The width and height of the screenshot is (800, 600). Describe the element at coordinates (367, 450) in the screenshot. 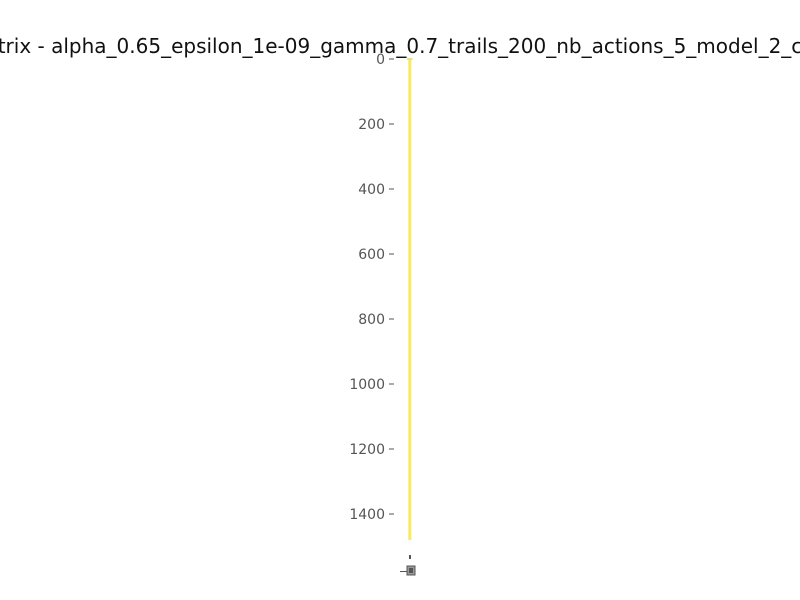

I see `y-tick-label: 1200` at that location.